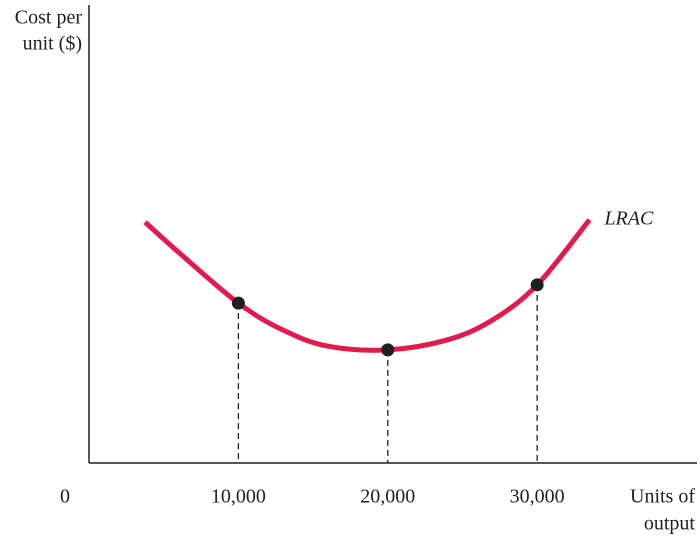 This screenshot has height=541, width=700. Describe the element at coordinates (537, 497) in the screenshot. I see `x-tick-label: 30,000` at that location.